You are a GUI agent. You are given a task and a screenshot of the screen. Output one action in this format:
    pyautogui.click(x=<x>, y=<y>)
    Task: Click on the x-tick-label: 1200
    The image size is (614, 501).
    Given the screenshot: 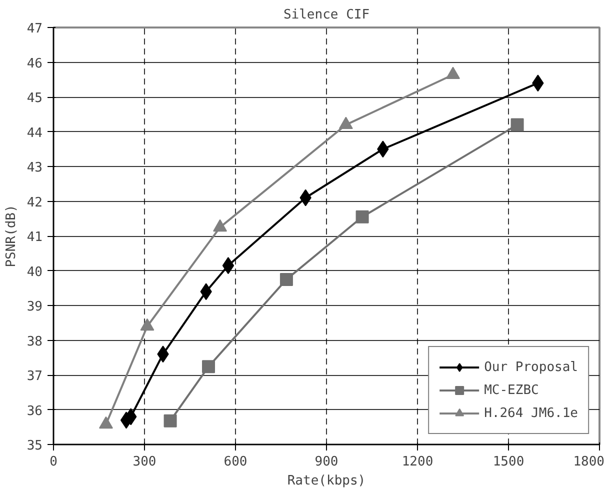 What is the action you would take?
    pyautogui.click(x=418, y=462)
    